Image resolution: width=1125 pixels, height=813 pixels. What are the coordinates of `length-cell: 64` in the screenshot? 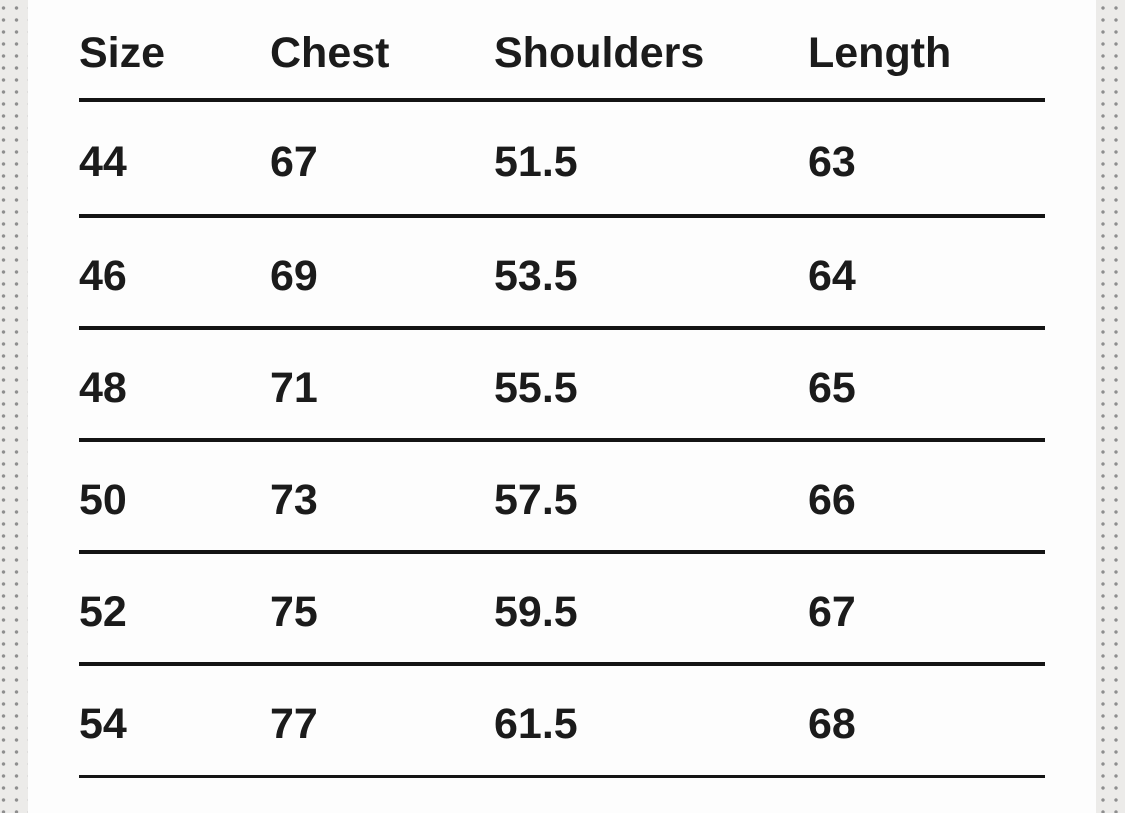 It's located at (832, 275).